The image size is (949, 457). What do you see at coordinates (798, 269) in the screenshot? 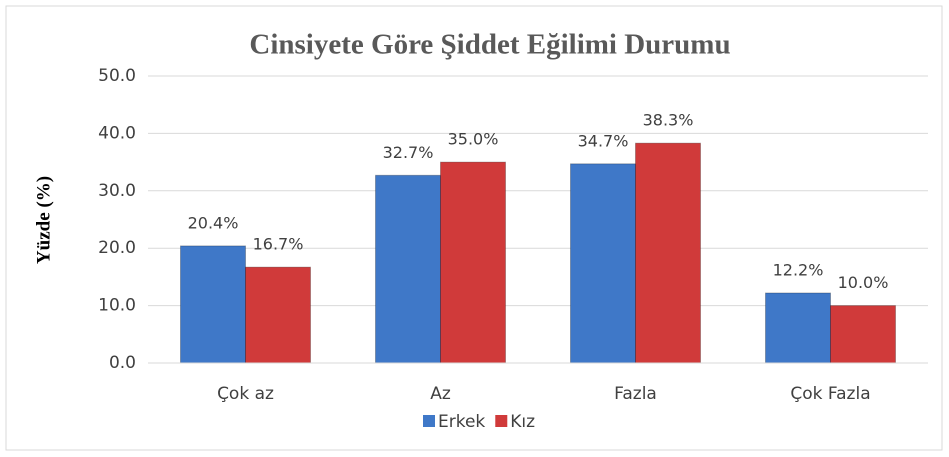
I see `value-label: 12.2%` at bounding box center [798, 269].